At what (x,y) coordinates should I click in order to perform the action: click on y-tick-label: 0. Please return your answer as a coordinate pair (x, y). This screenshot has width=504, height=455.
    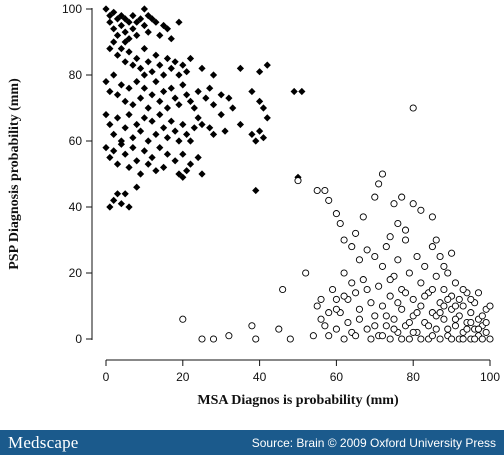
    Looking at the image, I should click on (78, 339).